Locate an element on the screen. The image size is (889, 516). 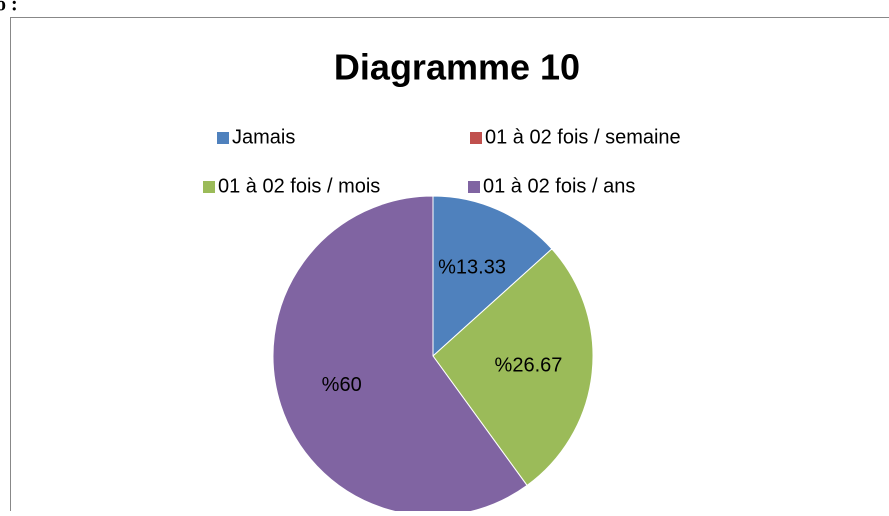
legend-label: Jamais is located at coordinates (263, 137).